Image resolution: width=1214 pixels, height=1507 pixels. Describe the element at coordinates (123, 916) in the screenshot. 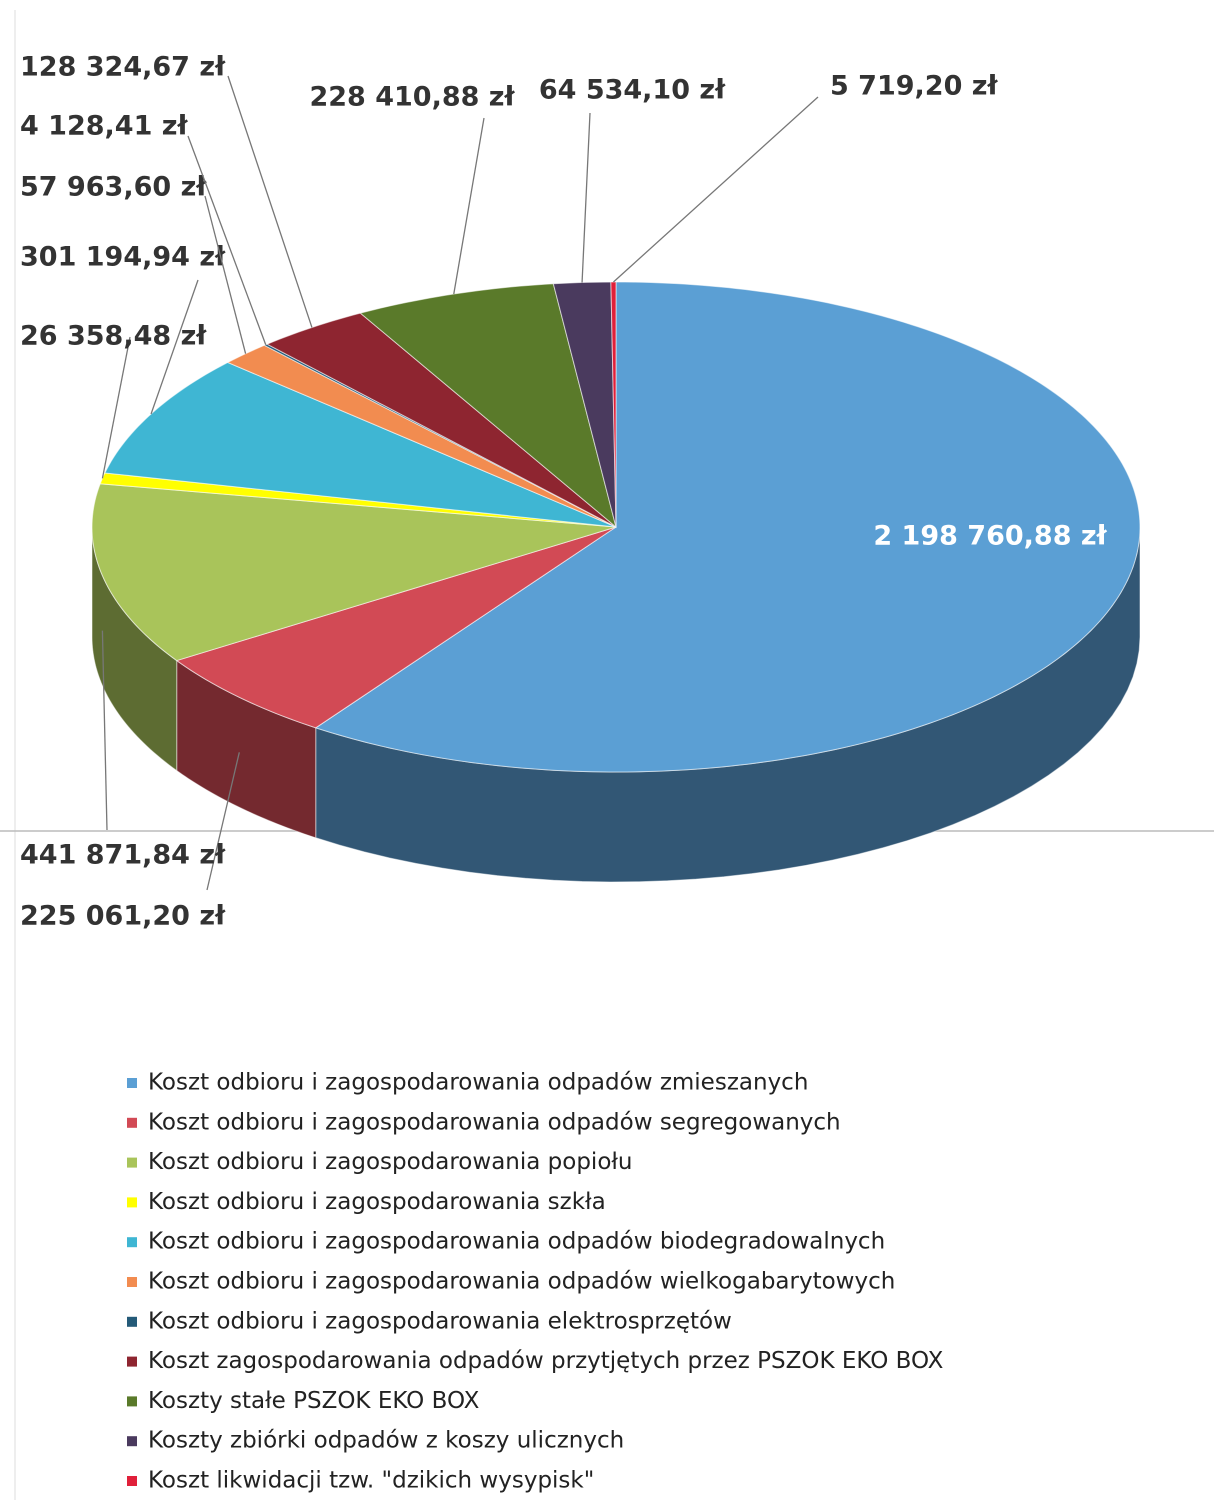

I see `value-label: 225 061,20 zł` at that location.